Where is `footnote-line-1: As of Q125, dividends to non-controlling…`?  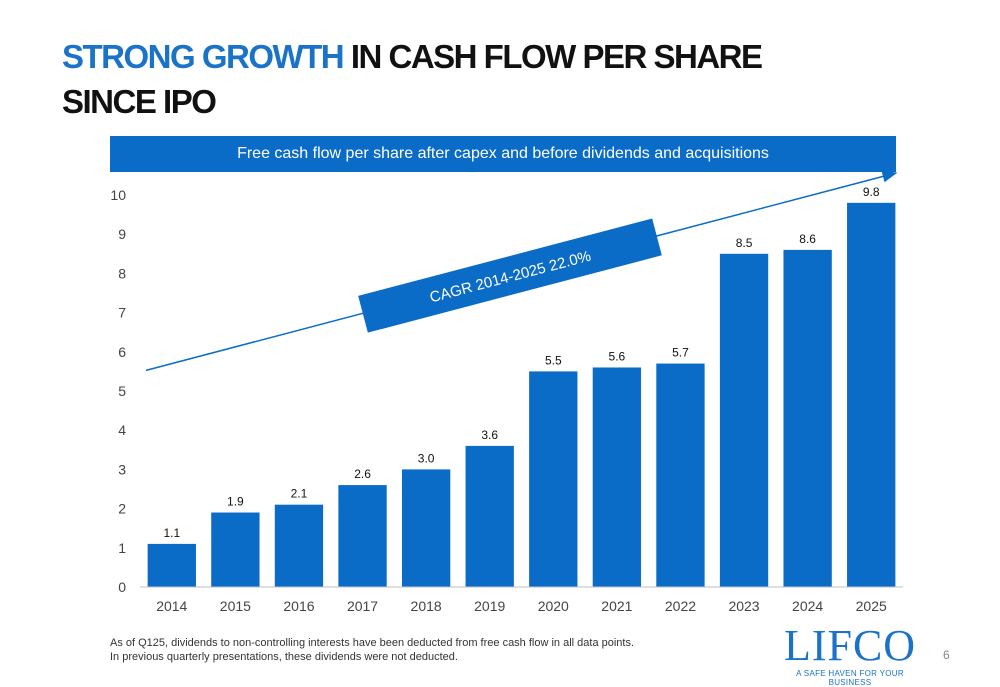
footnote-line-1: As of Q125, dividends to non-controlling… is located at coordinates (372, 643).